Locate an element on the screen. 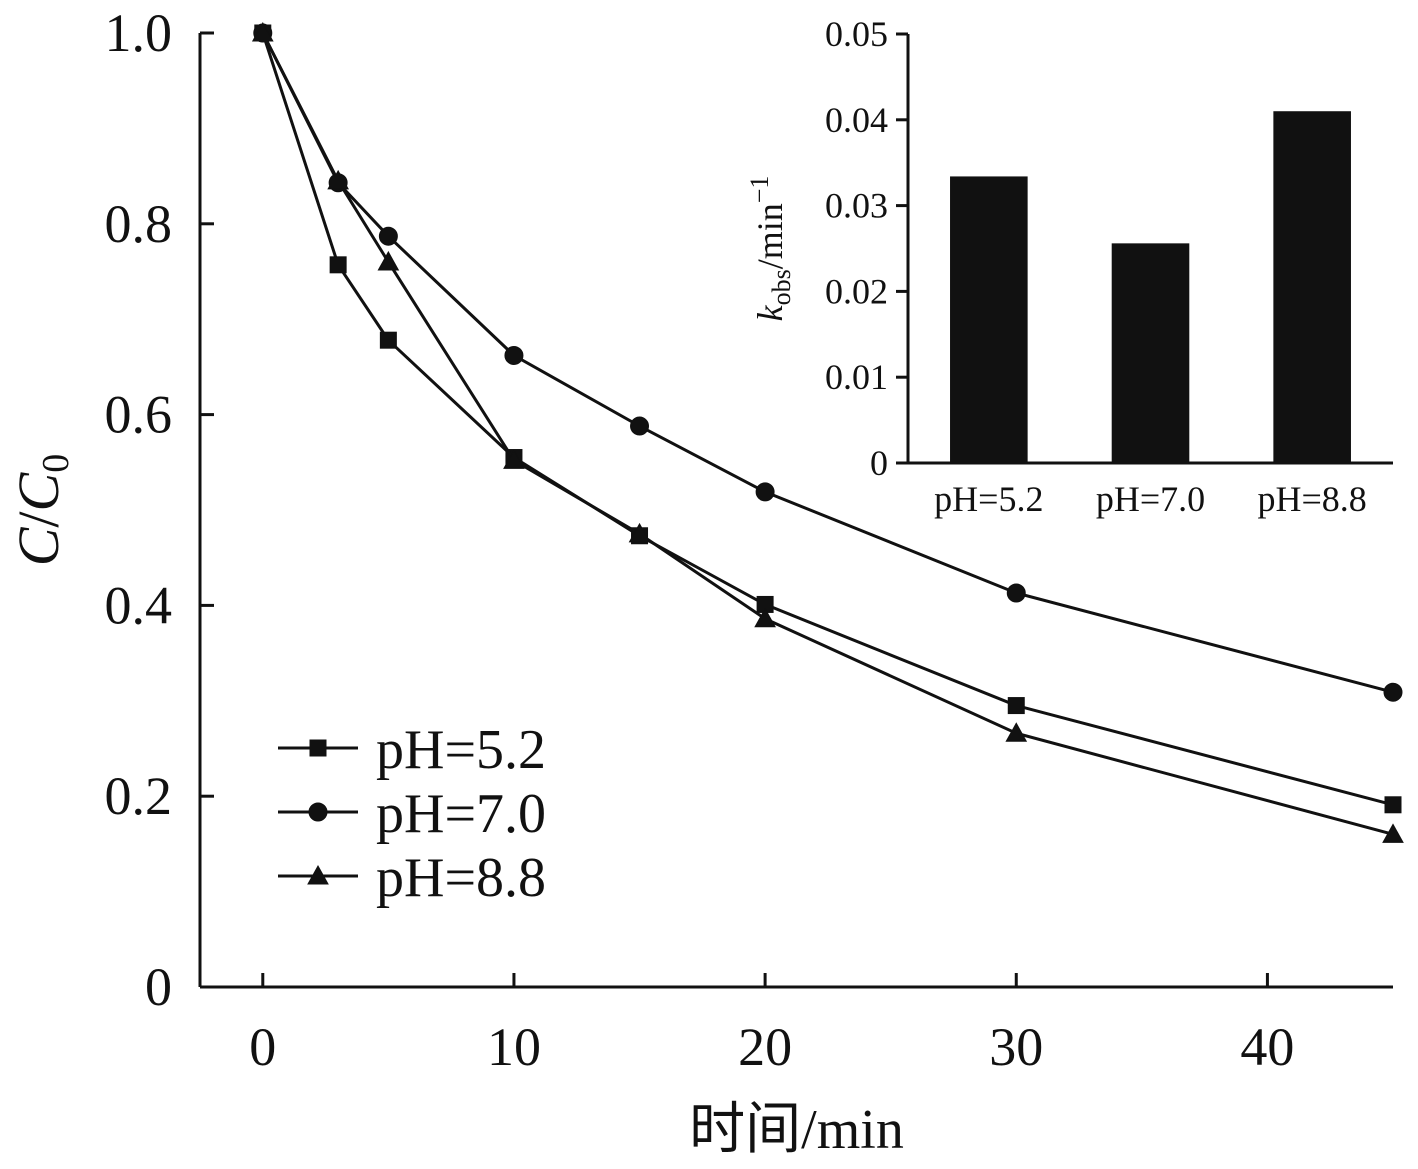  inset-x-tick-label: pH=5.2 is located at coordinates (988, 499).